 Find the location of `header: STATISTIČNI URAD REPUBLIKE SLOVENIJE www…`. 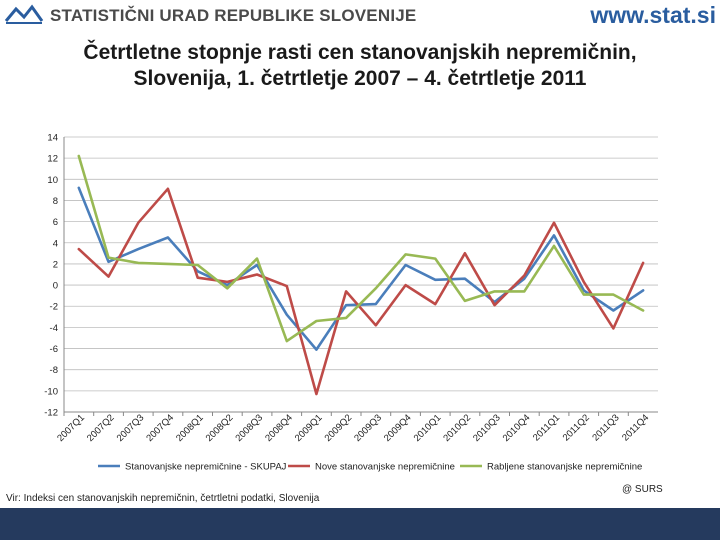

header: STATISTIČNI URAD REPUBLIKE SLOVENIJE www… is located at coordinates (360, 16).